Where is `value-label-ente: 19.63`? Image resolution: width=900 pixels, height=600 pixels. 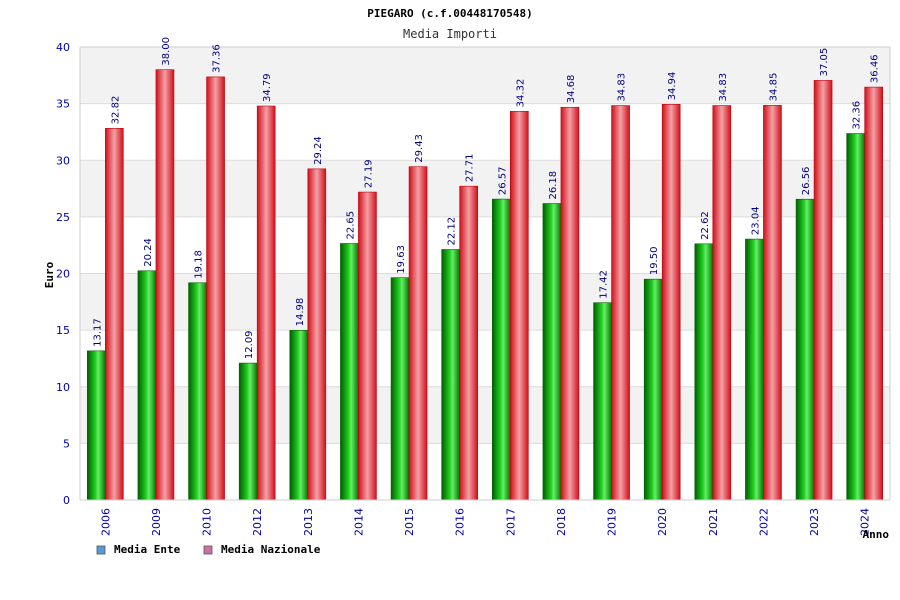 value-label-ente: 19.63 is located at coordinates (401, 259).